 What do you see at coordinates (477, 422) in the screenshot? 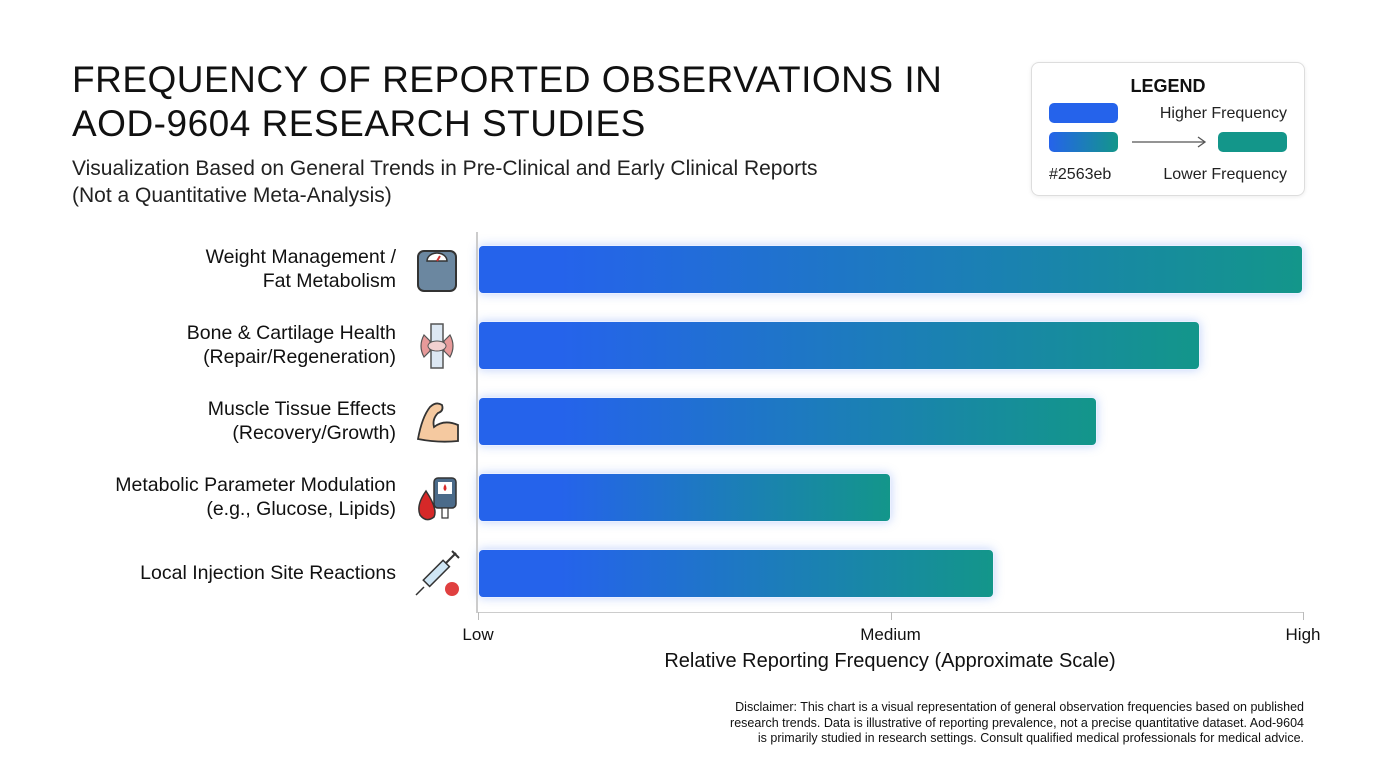
I see `y-axis-line` at bounding box center [477, 422].